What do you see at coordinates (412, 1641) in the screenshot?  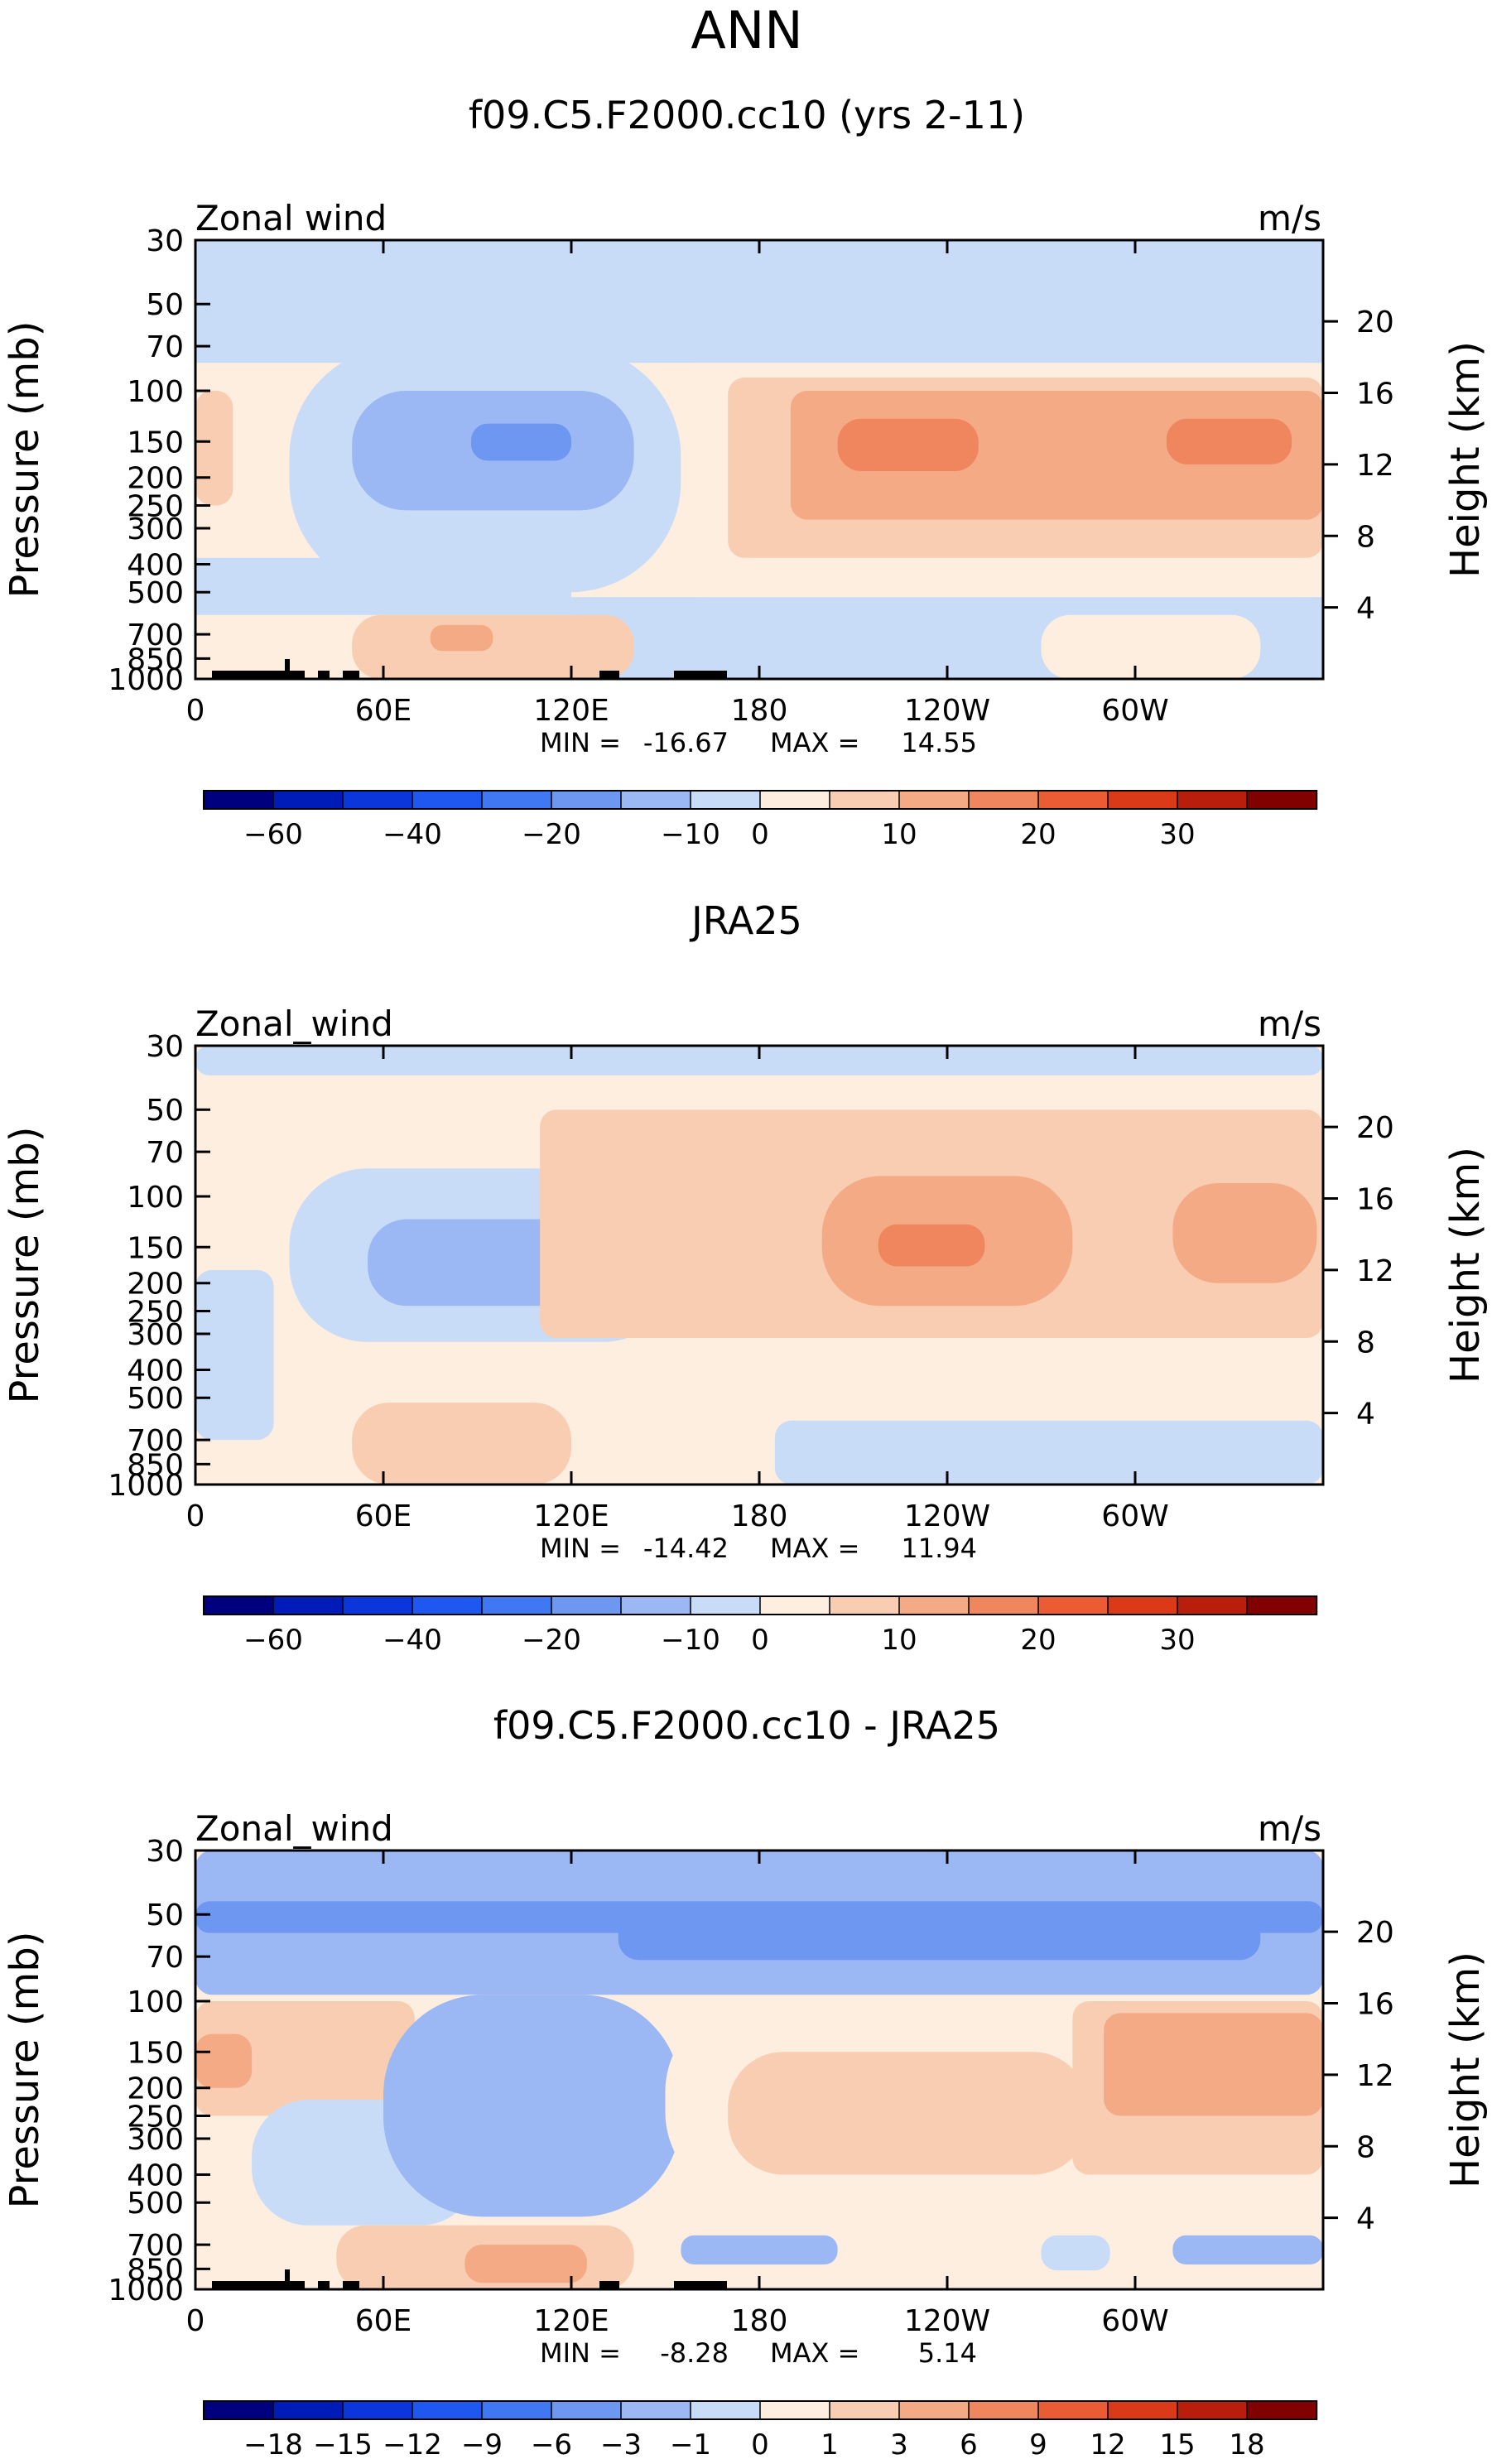 I see `colorbar-label: −40` at bounding box center [412, 1641].